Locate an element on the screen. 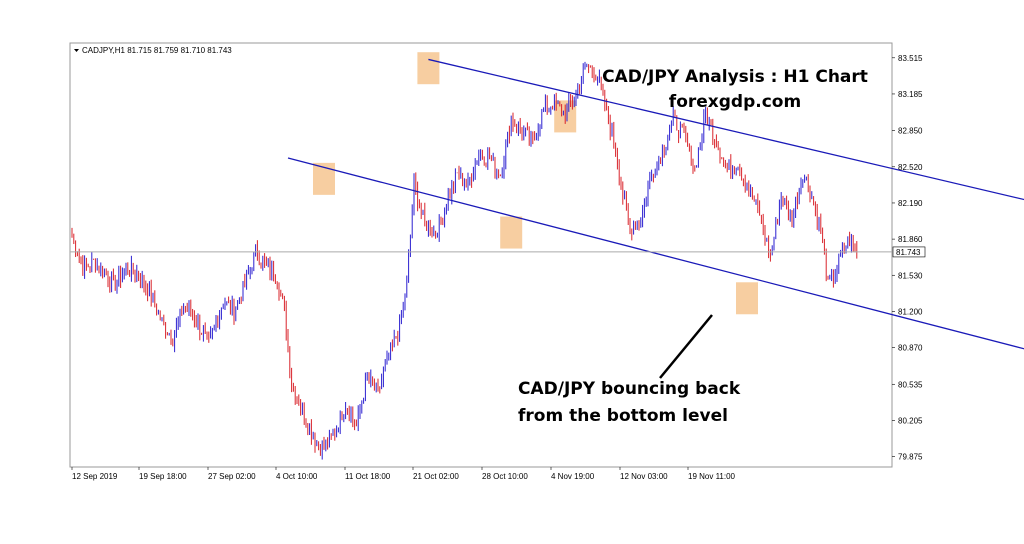 This screenshot has height=544, width=1024. symbol-dropdown-icon is located at coordinates (76, 50).